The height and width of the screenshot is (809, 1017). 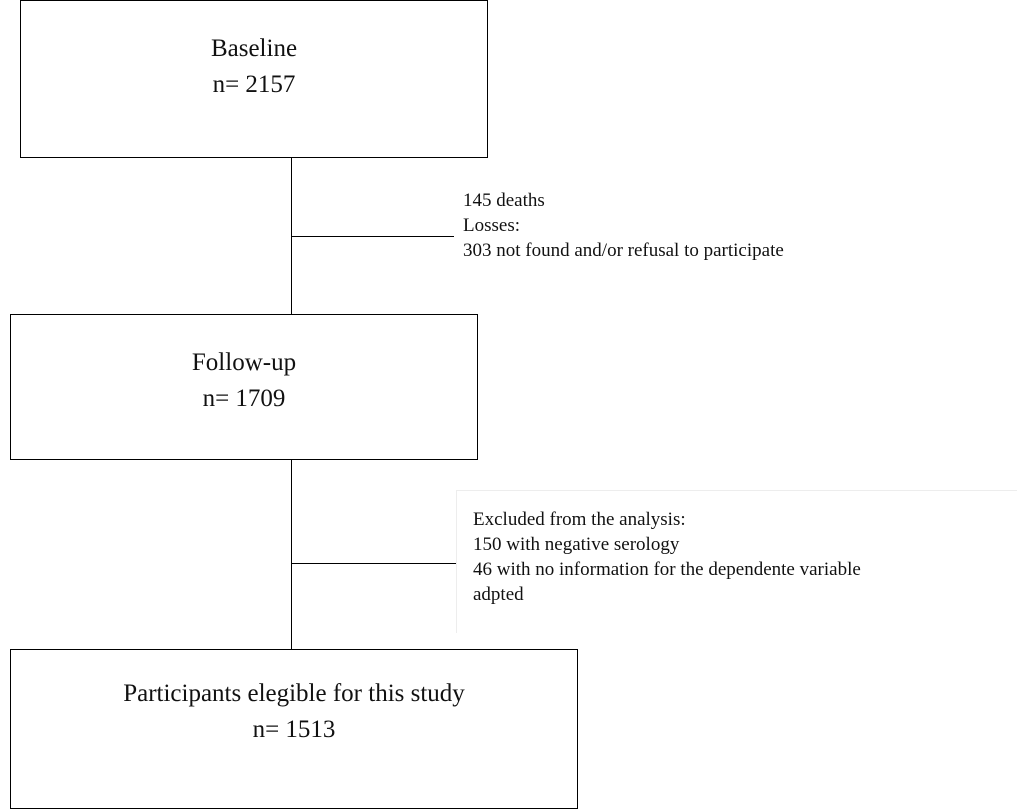 What do you see at coordinates (254, 48) in the screenshot?
I see `baseline-title: Baseline` at bounding box center [254, 48].